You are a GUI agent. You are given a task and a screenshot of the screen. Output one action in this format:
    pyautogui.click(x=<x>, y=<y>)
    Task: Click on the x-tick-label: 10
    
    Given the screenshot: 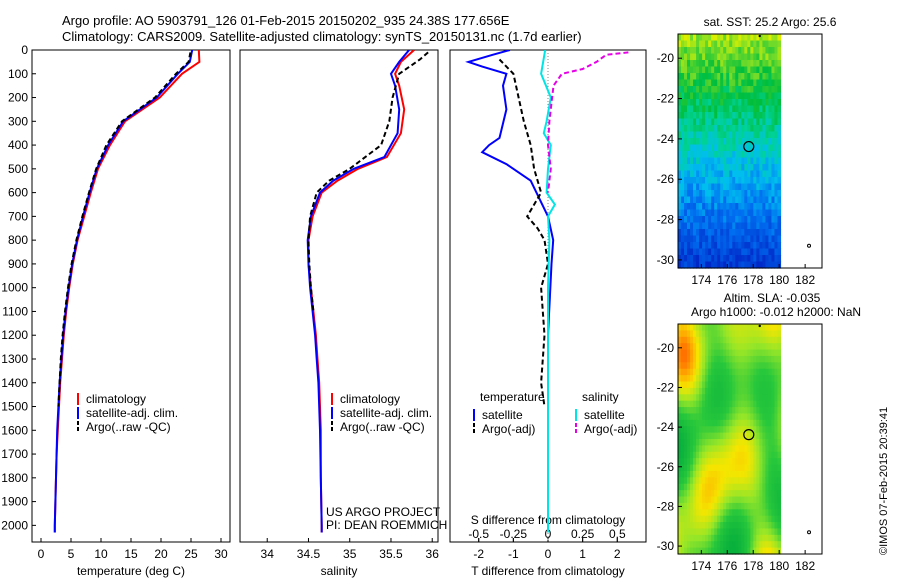 What is the action you would take?
    pyautogui.click(x=101, y=554)
    